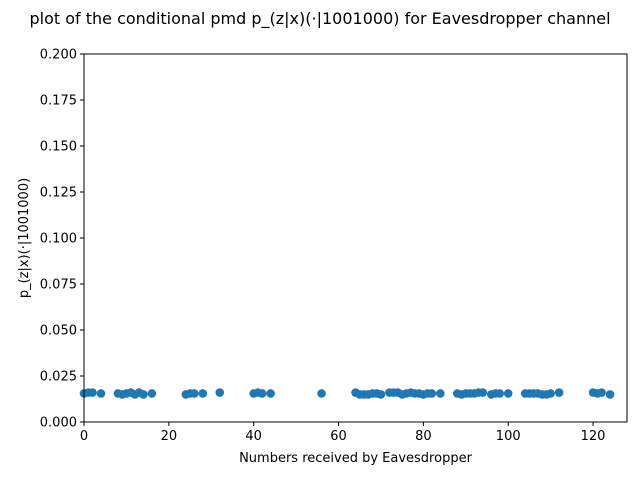 The image size is (640, 480). I want to click on x-tick-label: 100, so click(508, 436).